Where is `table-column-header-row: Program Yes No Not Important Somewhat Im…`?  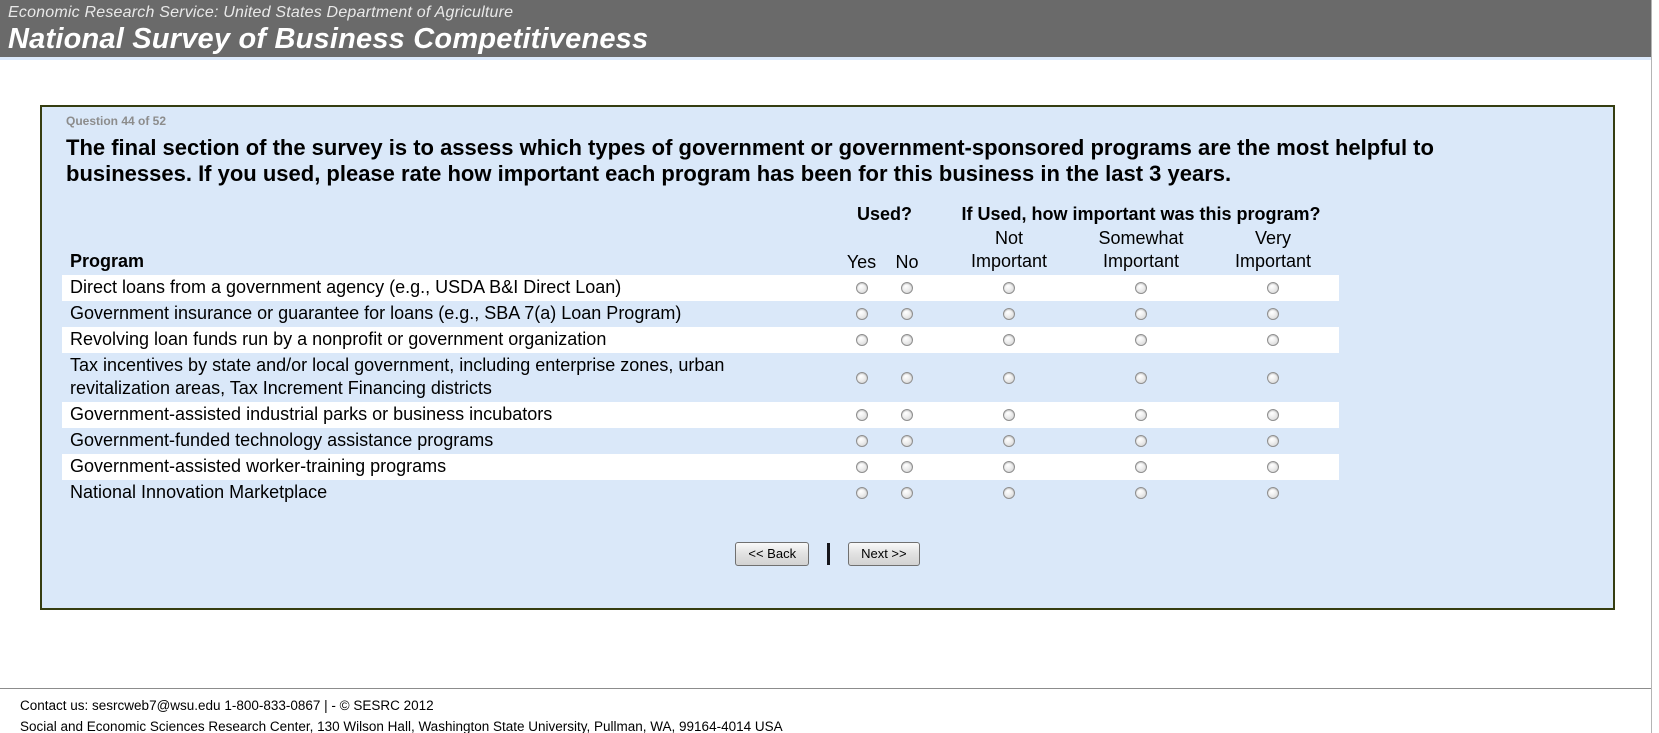 table-column-header-row: Program Yes No Not Important Somewhat Im… is located at coordinates (700, 251).